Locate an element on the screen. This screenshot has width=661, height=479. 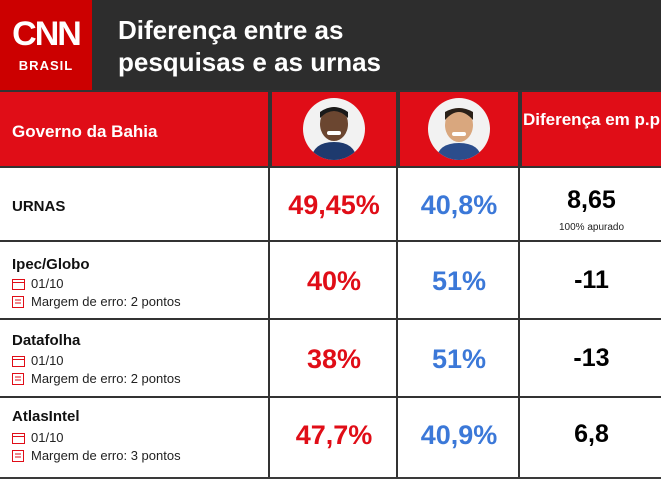
candidate-1-avatar is located at coordinates (334, 129).